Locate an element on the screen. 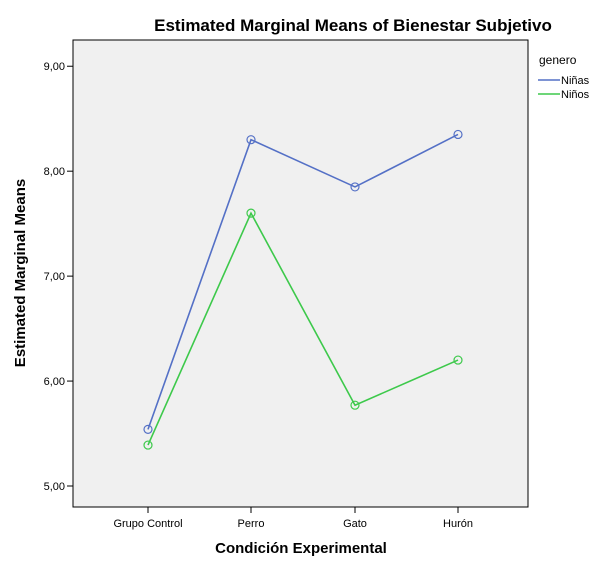  y-tick-label: 7,00 is located at coordinates (54, 277).